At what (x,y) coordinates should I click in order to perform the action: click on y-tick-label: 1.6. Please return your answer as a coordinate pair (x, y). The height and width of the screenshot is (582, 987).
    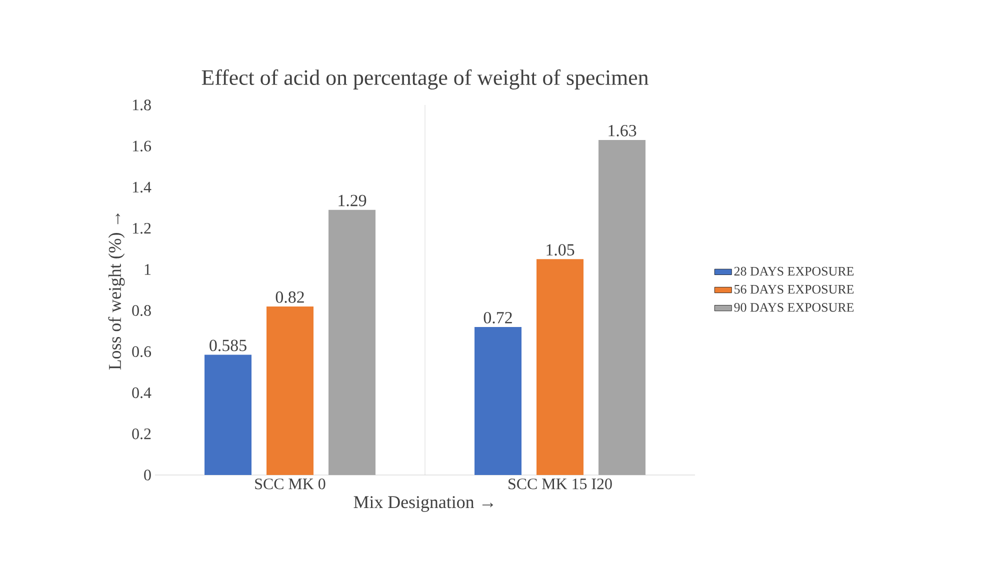
    Looking at the image, I should click on (142, 146).